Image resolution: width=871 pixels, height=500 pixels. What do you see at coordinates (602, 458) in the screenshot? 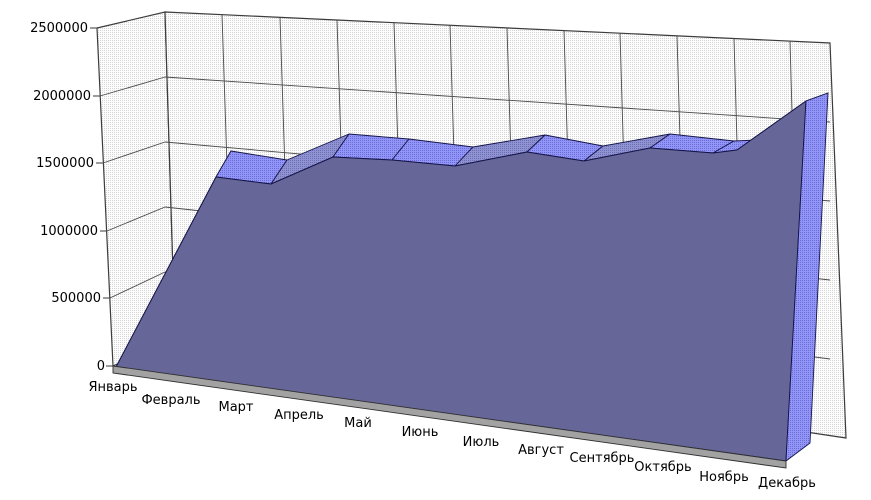
I see `x-axis-label-Сентябрь: Сентябрь` at bounding box center [602, 458].